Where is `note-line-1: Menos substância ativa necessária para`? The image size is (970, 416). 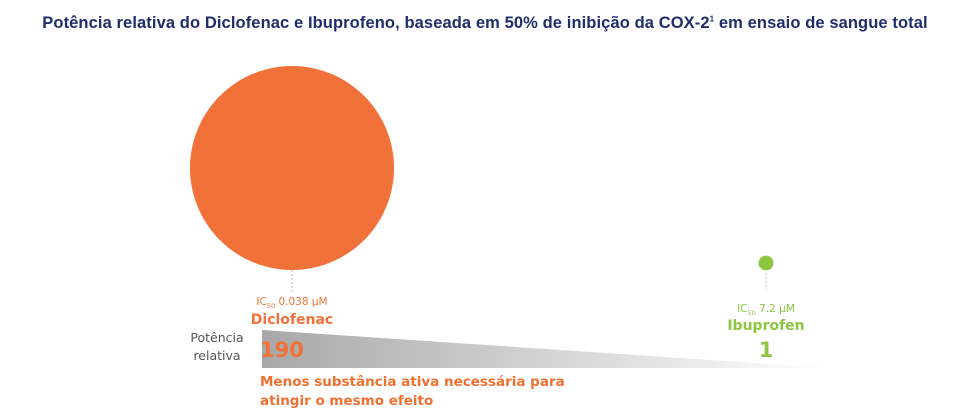
note-line-1: Menos substância ativa necessária para is located at coordinates (412, 382).